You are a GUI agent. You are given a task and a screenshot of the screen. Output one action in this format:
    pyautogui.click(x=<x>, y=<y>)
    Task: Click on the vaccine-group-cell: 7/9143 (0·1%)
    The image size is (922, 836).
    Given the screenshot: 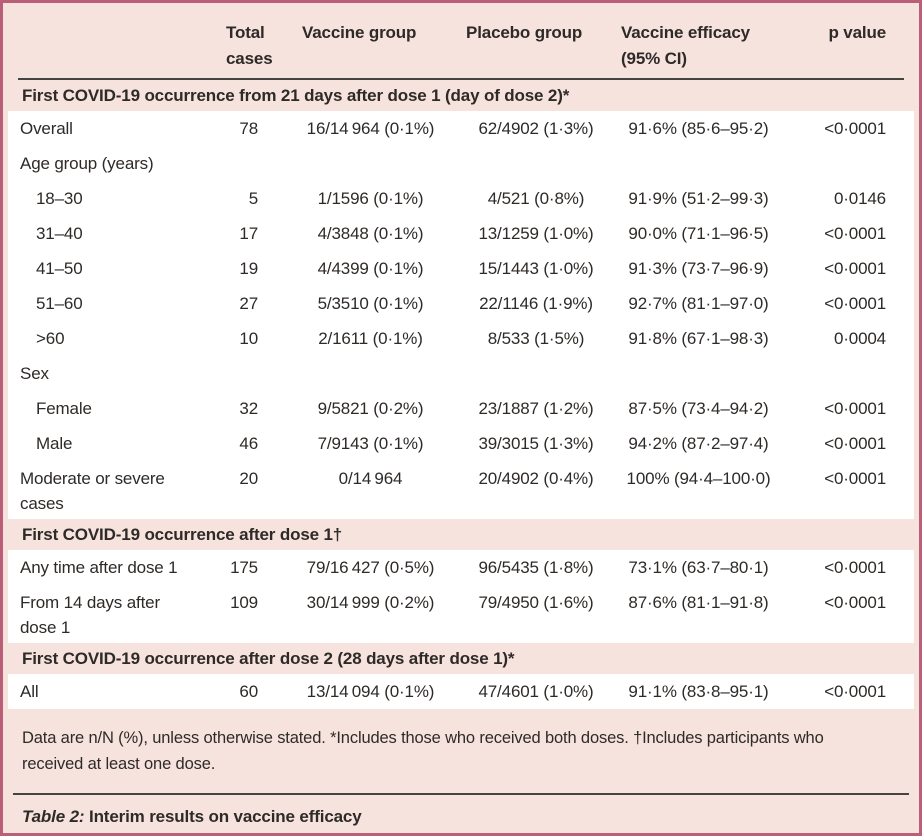 What is the action you would take?
    pyautogui.click(x=370, y=443)
    